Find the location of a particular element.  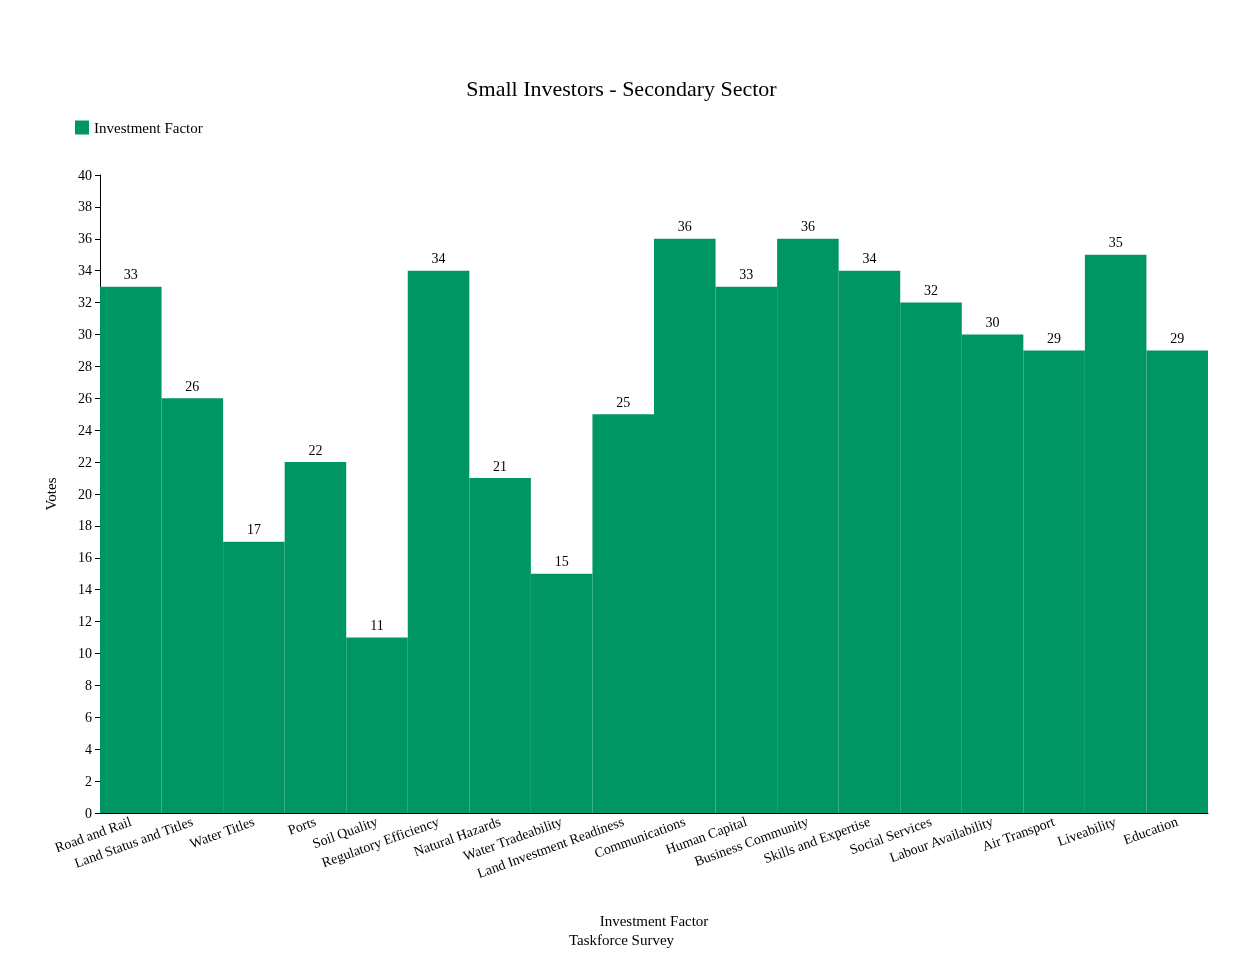

y-tick-label: 30 is located at coordinates (85, 334).